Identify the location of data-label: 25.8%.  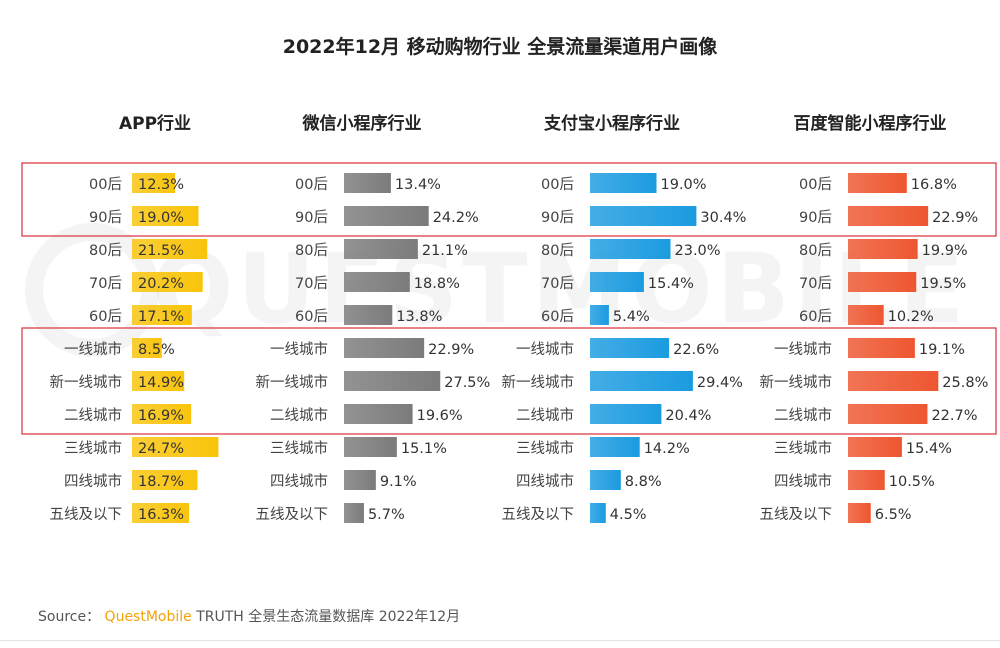
(965, 383).